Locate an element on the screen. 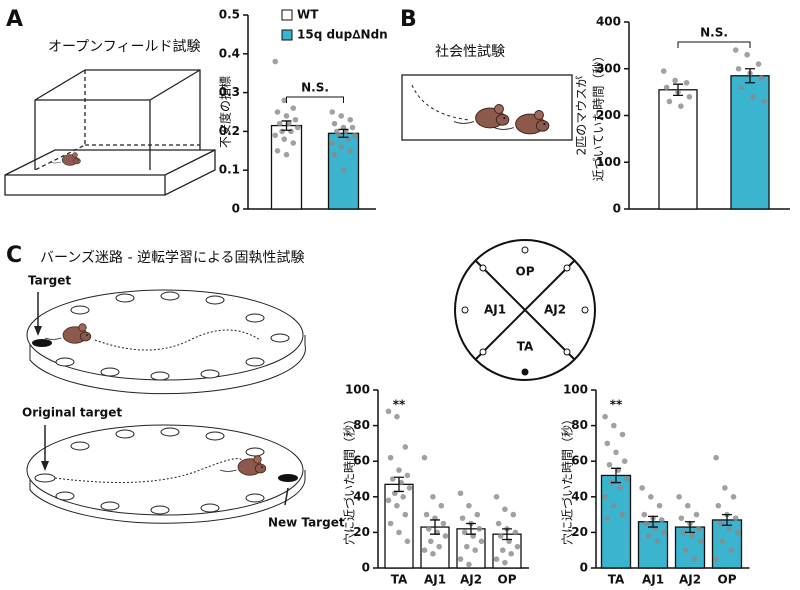  y-tick-label: 40 is located at coordinates (361, 496).